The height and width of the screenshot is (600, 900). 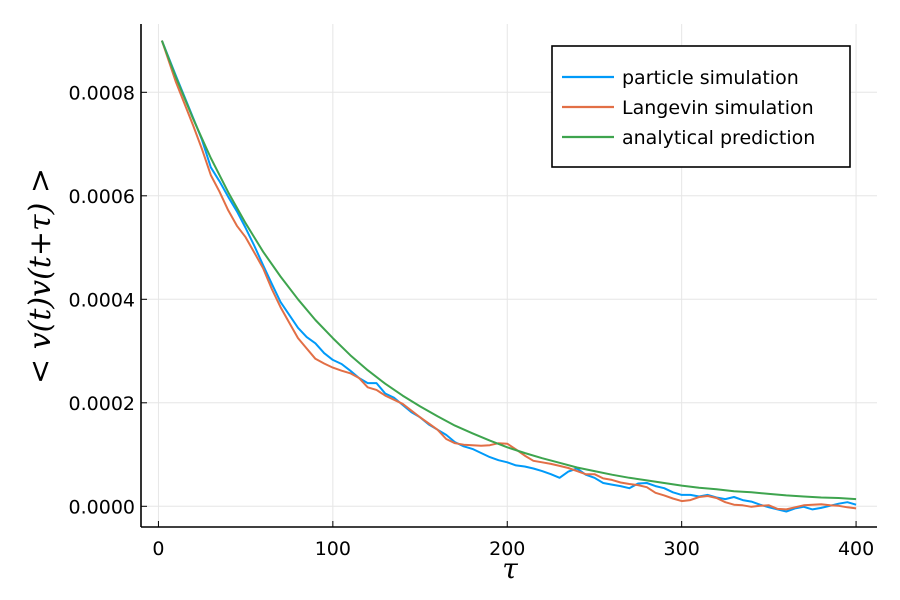 What do you see at coordinates (718, 138) in the screenshot?
I see `legend-label-analytical: analytical prediction` at bounding box center [718, 138].